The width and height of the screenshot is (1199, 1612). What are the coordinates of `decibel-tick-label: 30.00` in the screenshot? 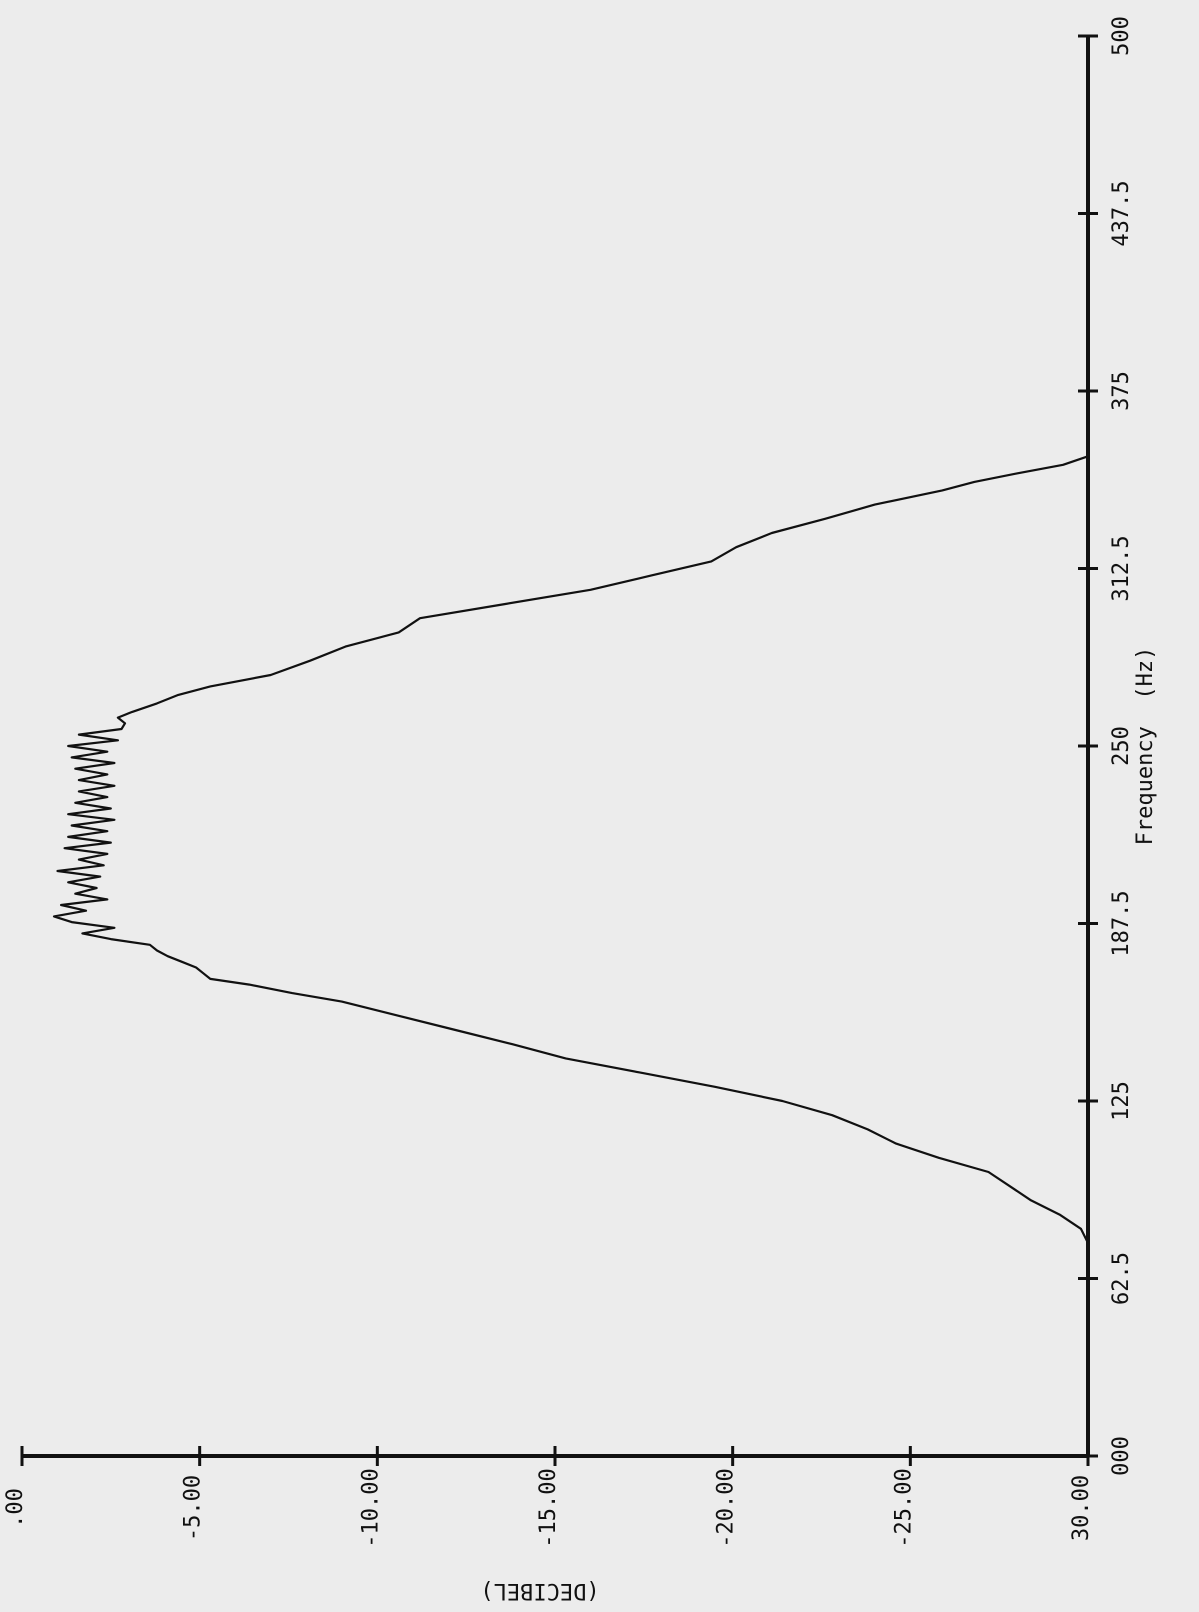 It's located at (1081, 1508).